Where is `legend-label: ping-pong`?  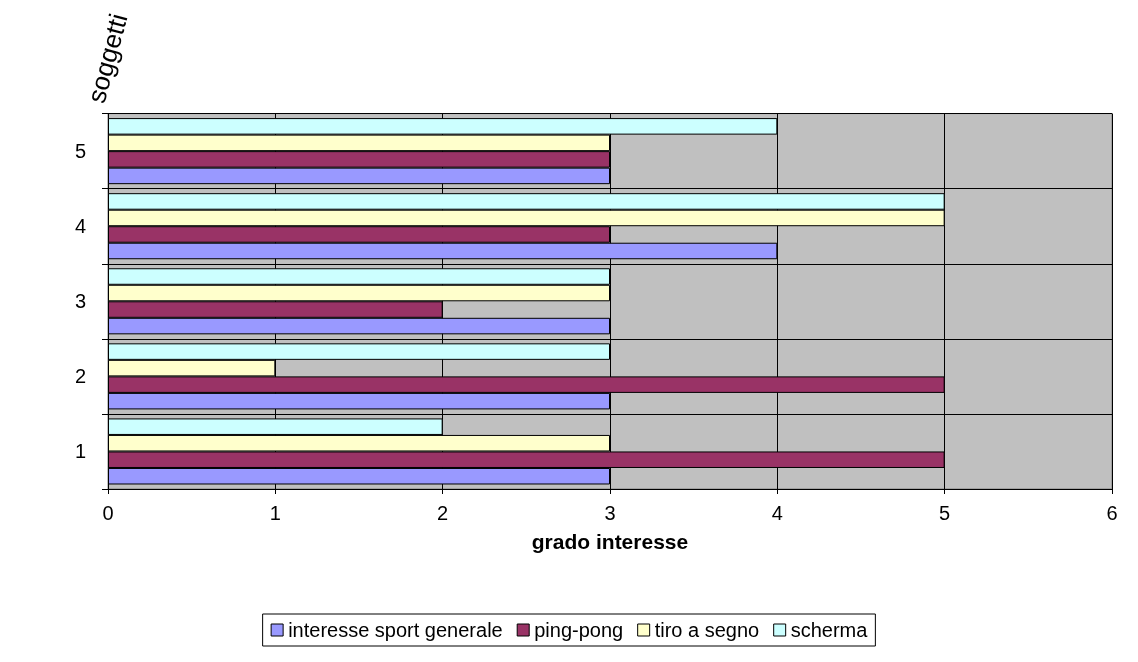 legend-label: ping-pong is located at coordinates (579, 630).